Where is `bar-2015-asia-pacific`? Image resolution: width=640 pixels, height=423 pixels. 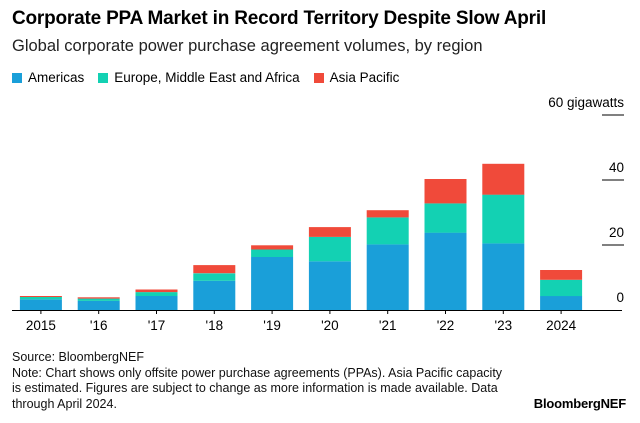
bar-2015-asia-pacific is located at coordinates (40, 296).